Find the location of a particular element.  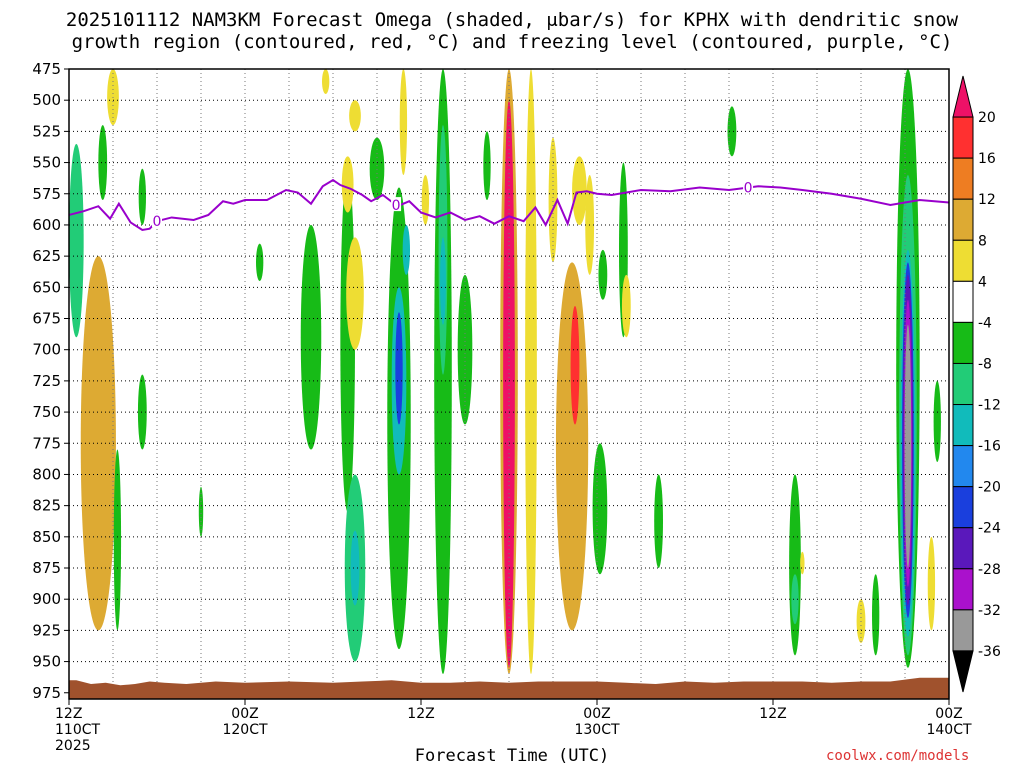

colorbar-label-4: 4 is located at coordinates (982, 282).